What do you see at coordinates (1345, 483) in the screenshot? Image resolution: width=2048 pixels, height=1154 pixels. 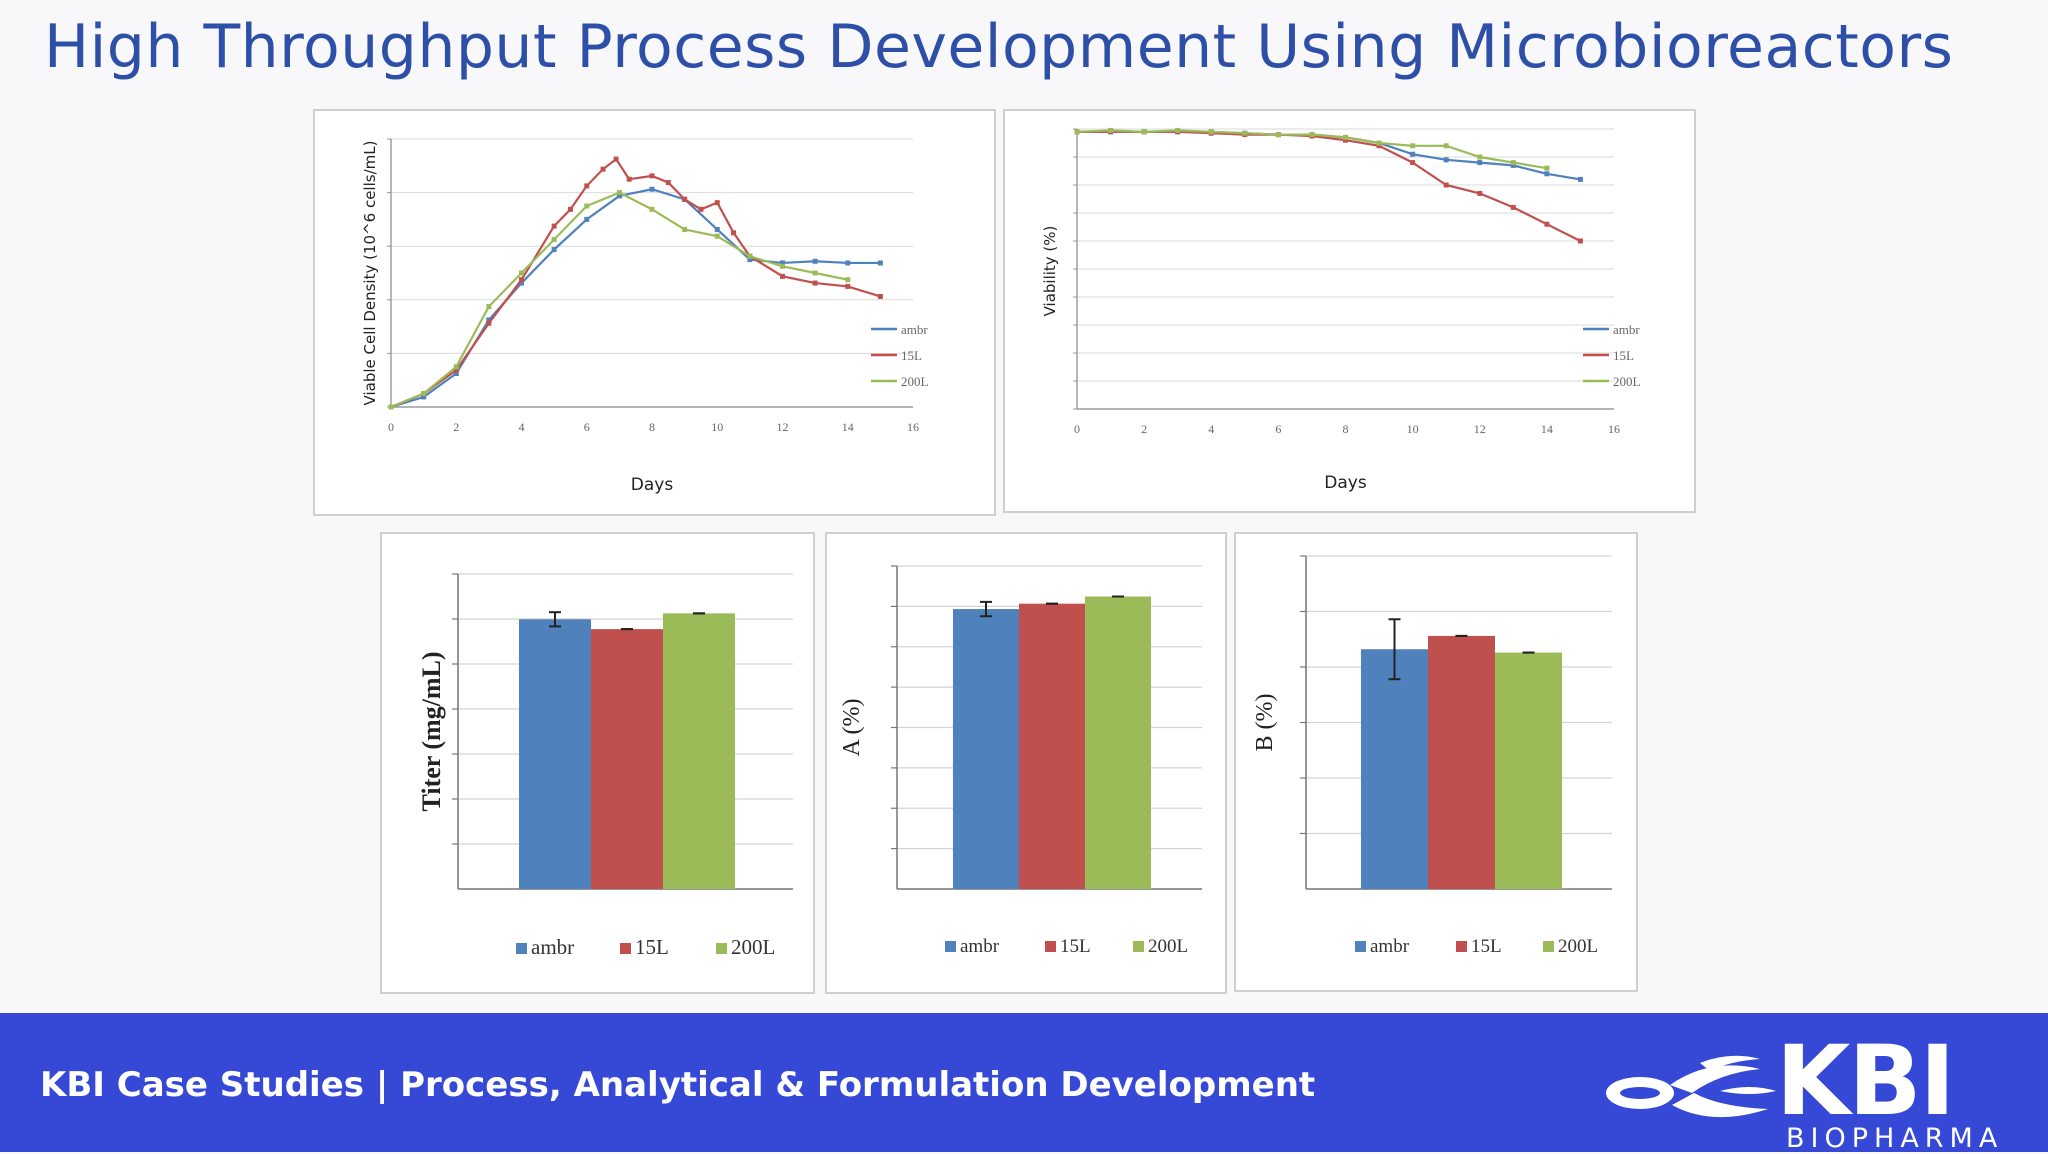 I see `x-axis-label: Days` at bounding box center [1345, 483].